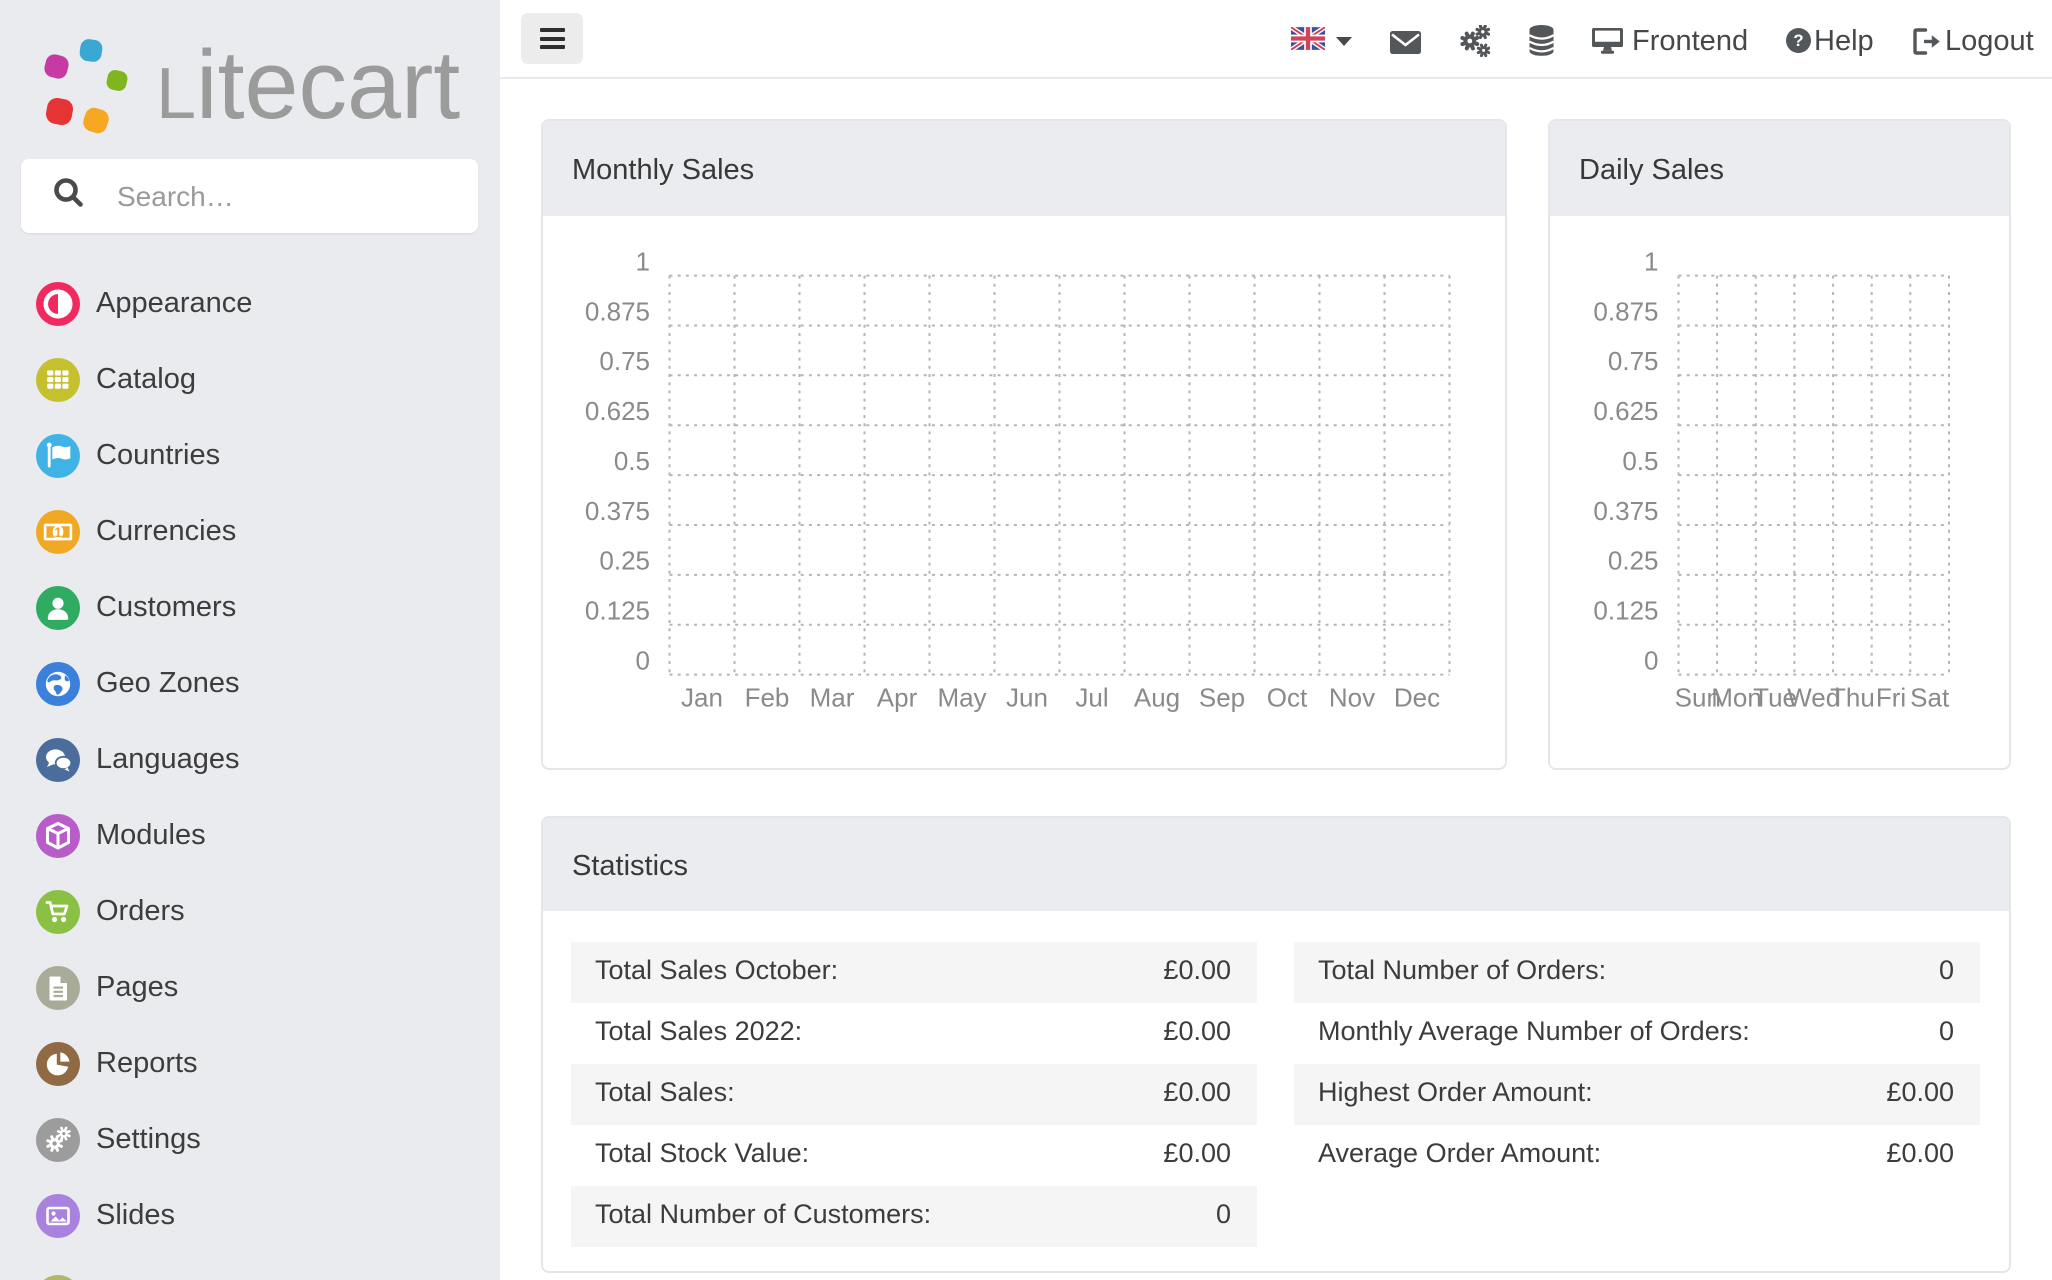 This screenshot has width=2052, height=1280. Describe the element at coordinates (1775, 697) in the screenshot. I see `svg-text: Tue` at that location.